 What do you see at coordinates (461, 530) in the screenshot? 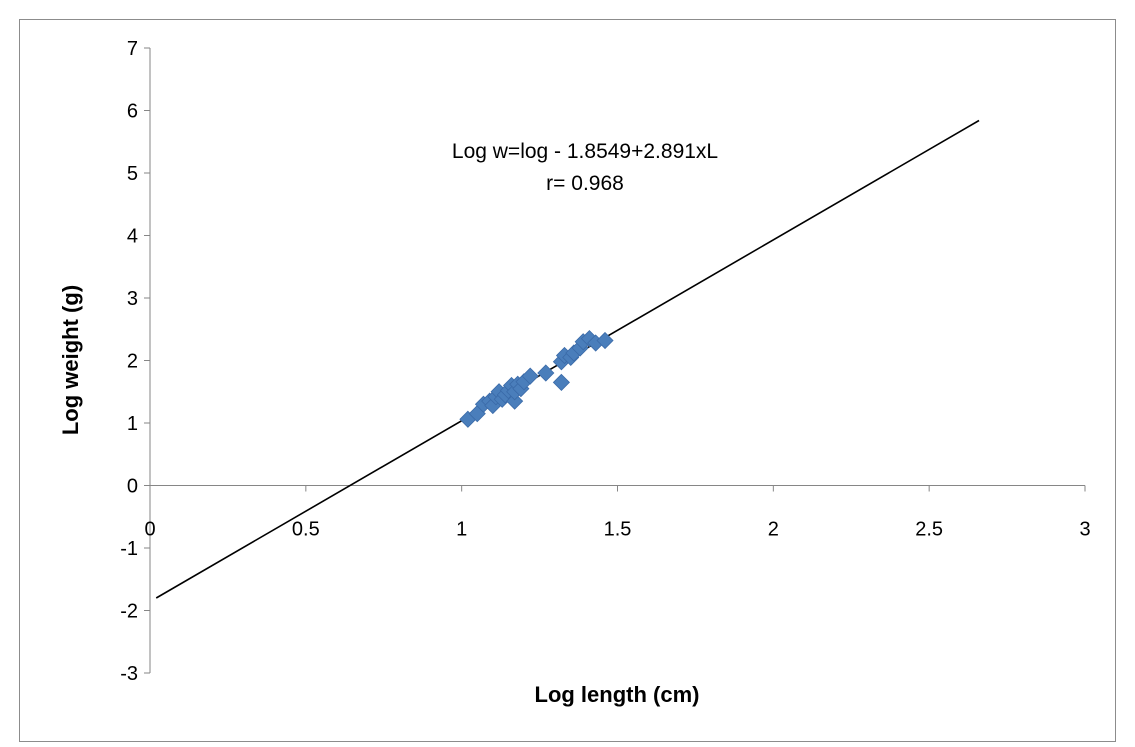
I see `x-tick-label: 1` at bounding box center [461, 530].